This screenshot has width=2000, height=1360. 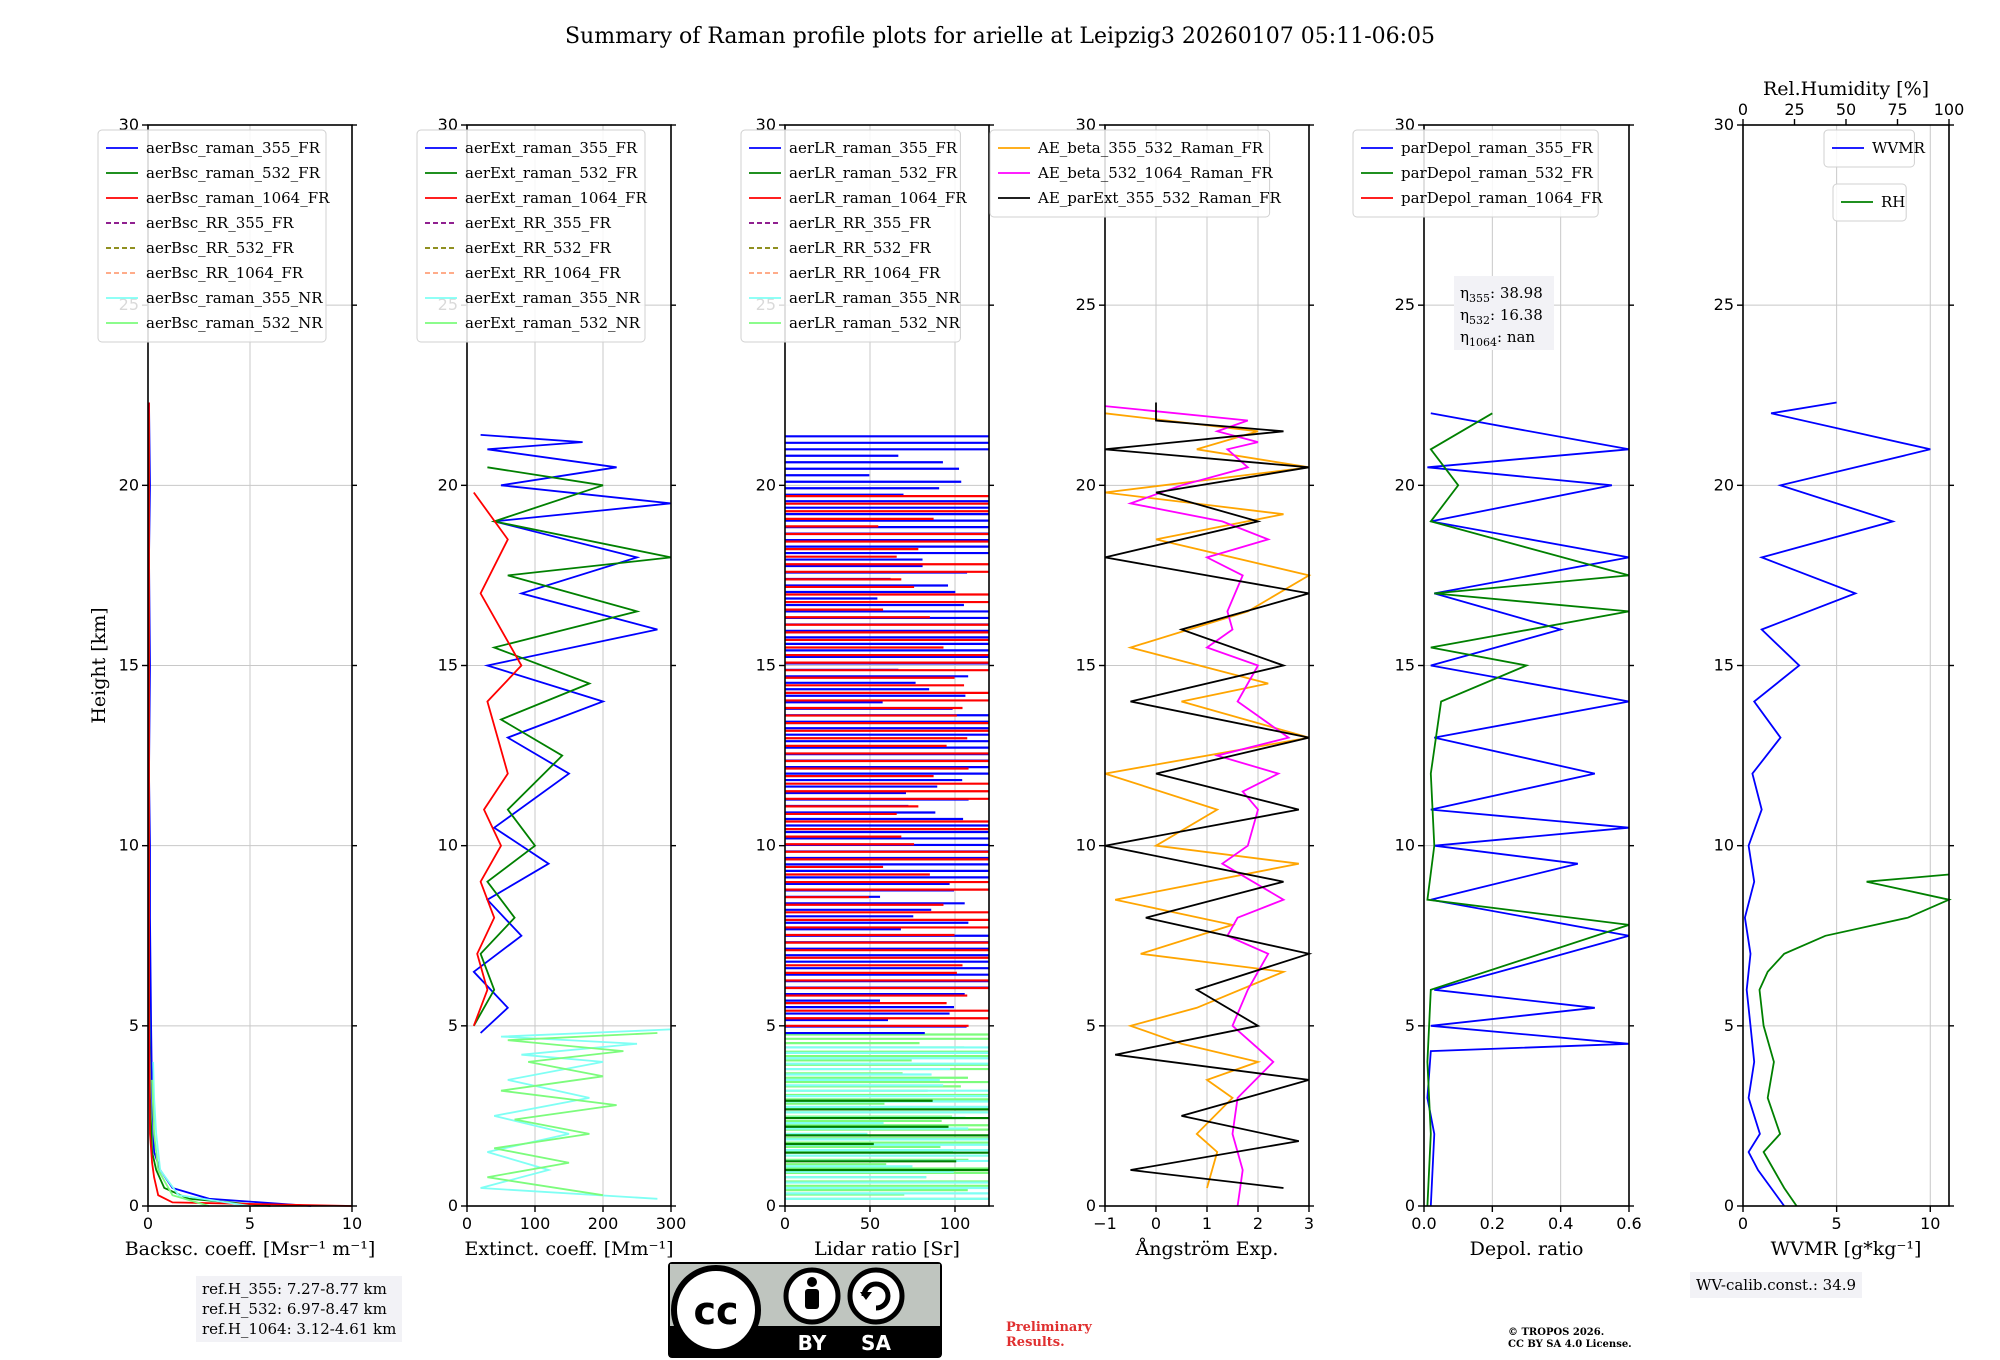 What do you see at coordinates (294, 1309) in the screenshot?
I see `ref-height-532: ref.H_532: 6.97-8.47 km` at bounding box center [294, 1309].